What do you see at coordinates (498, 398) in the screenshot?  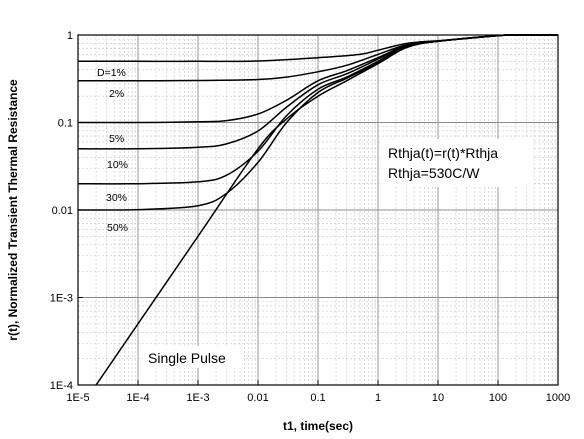 I see `x-tick-label: 100` at bounding box center [498, 398].